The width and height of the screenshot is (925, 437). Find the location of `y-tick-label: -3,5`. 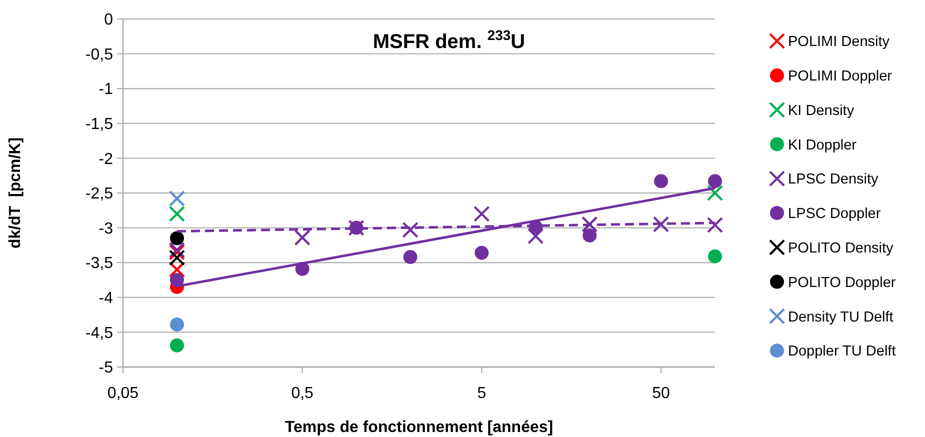

y-tick-label: -3,5 is located at coordinates (99, 263).